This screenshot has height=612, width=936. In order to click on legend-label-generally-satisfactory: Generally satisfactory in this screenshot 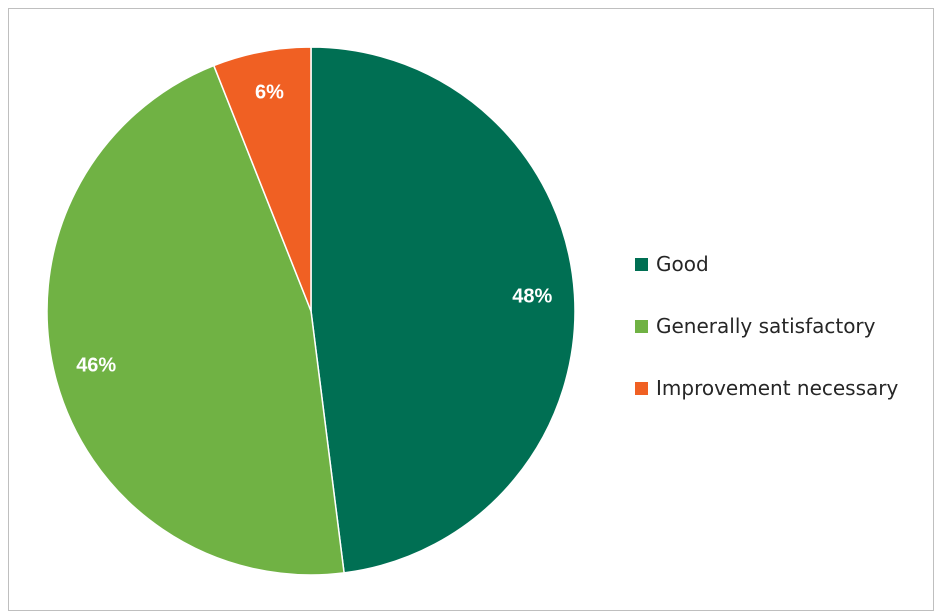, I will do `click(766, 326)`.